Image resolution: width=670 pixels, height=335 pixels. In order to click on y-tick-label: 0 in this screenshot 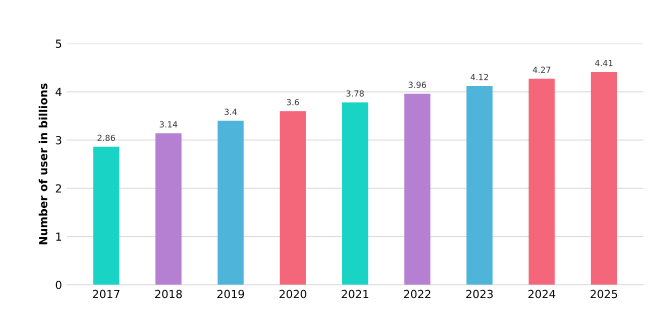, I will do `click(59, 285)`.